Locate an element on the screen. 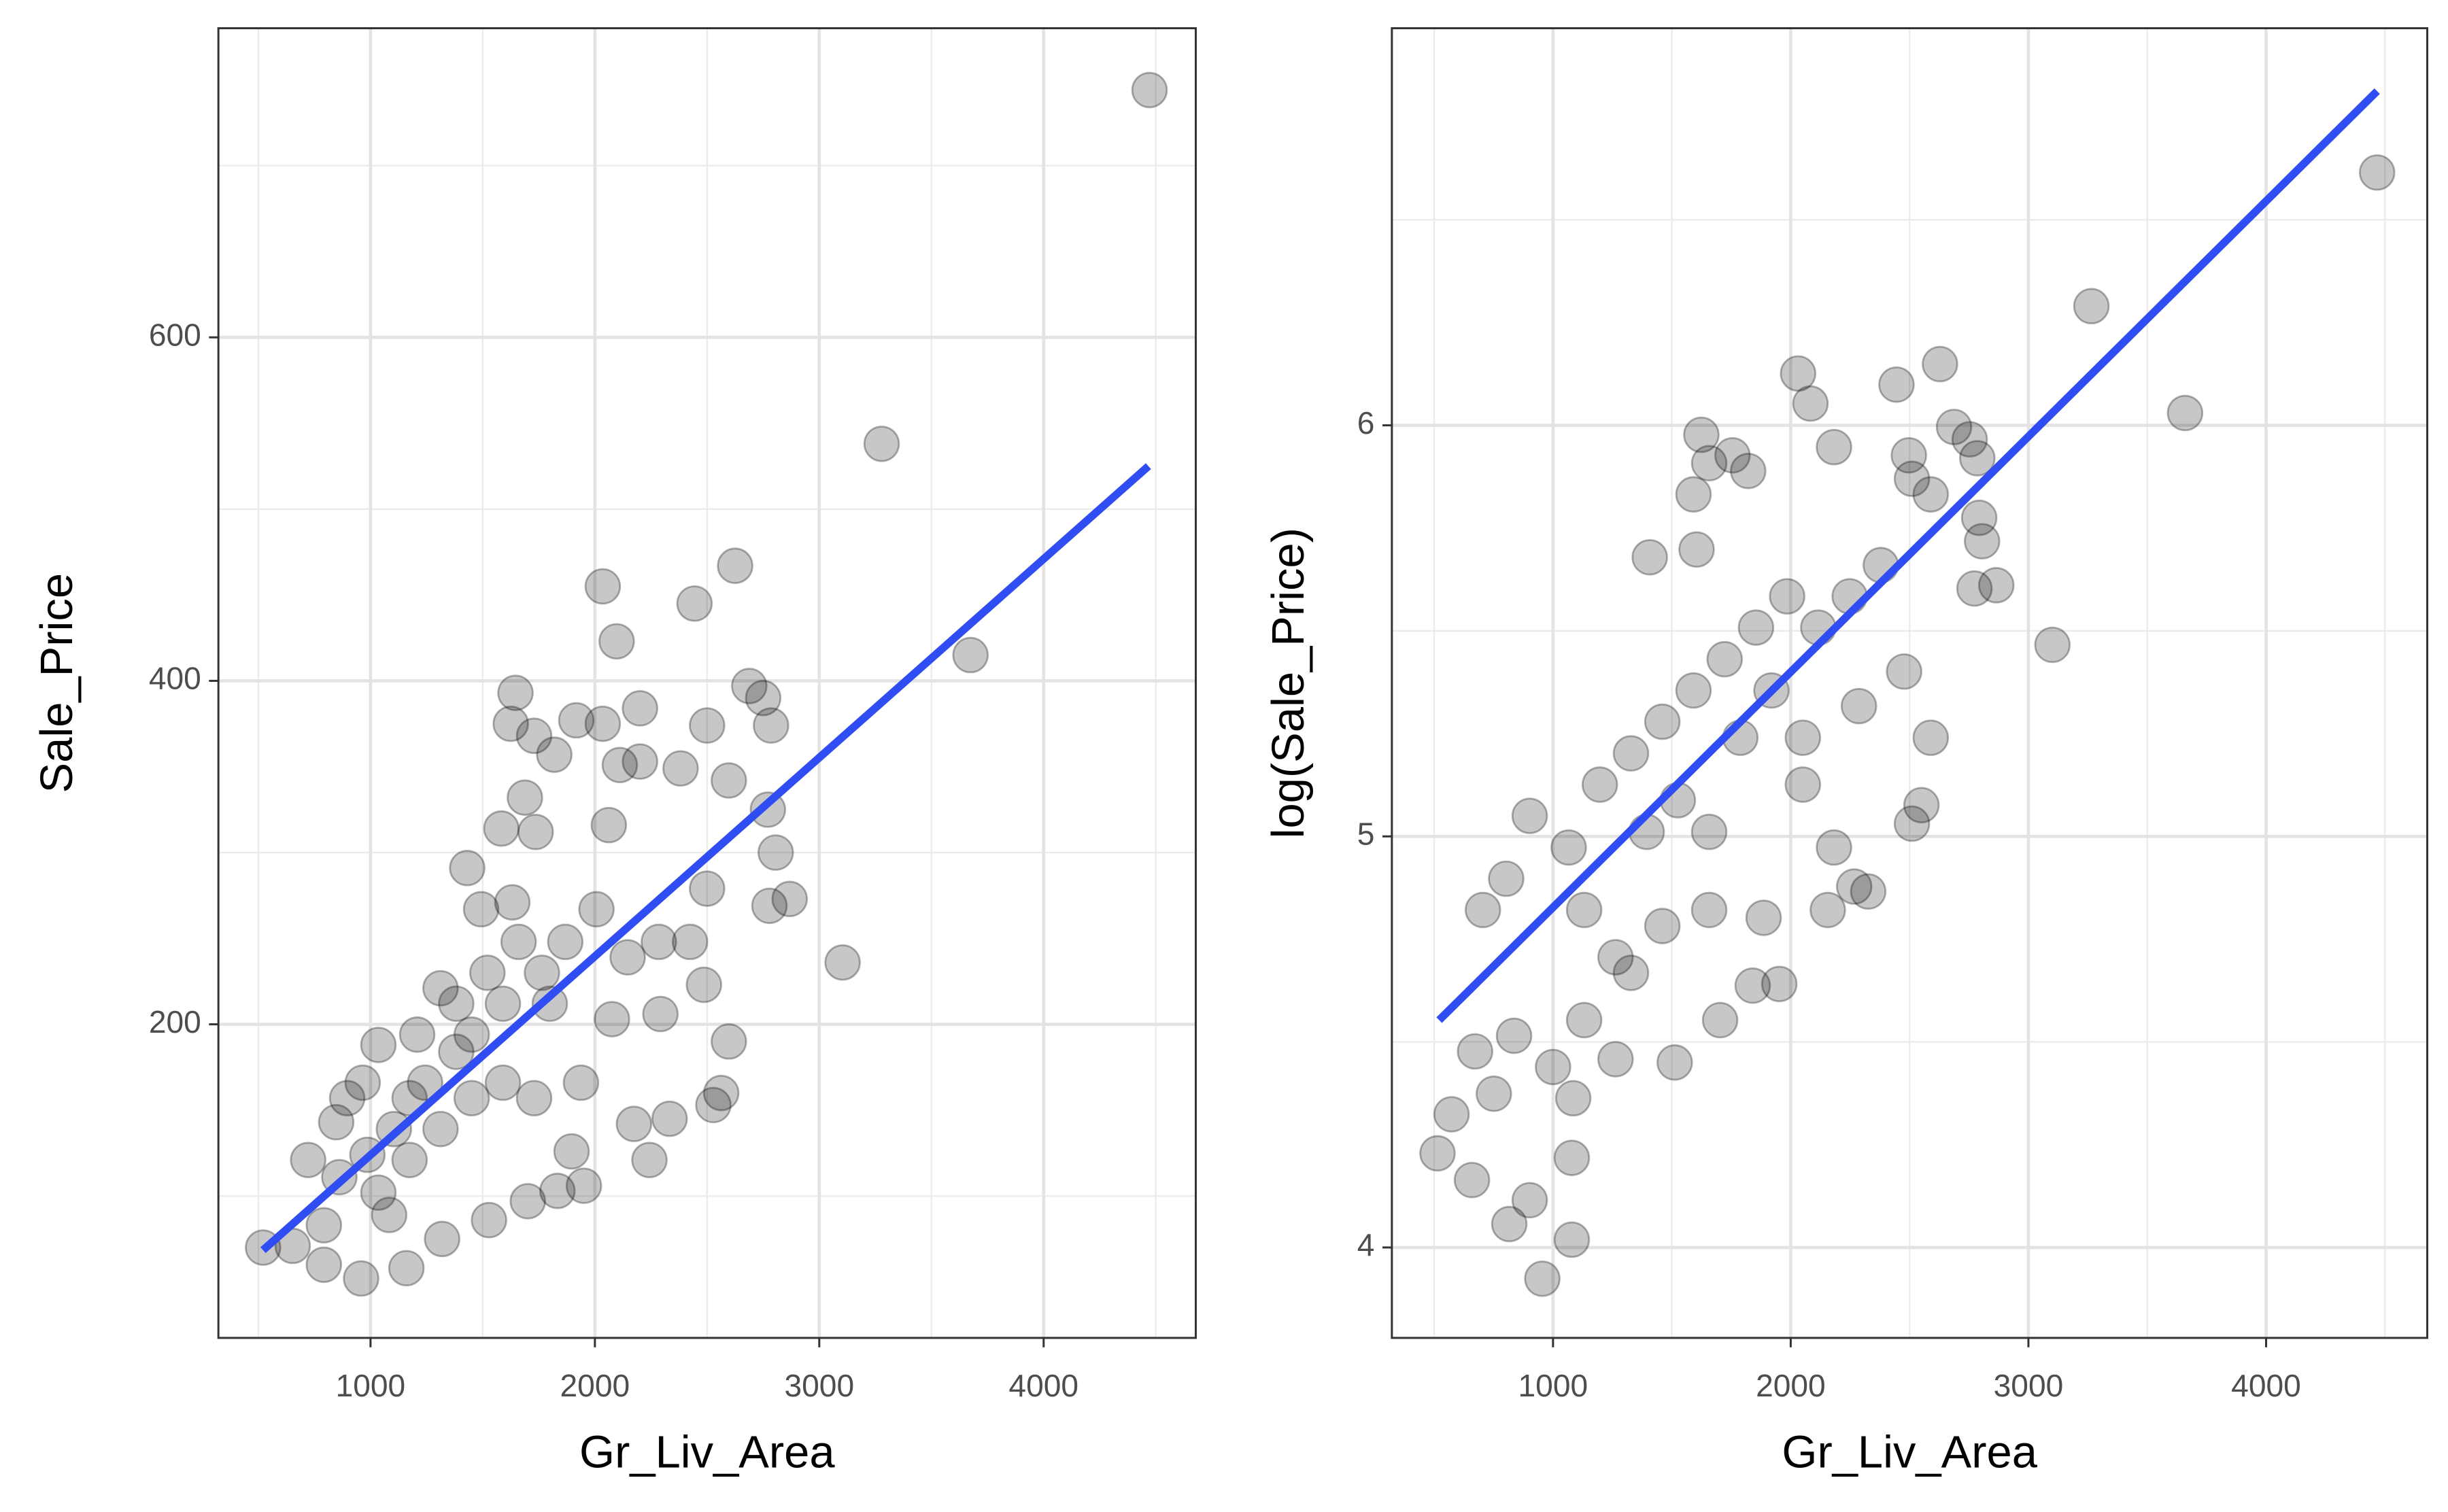  y-tick-label: 400 is located at coordinates (175, 678).